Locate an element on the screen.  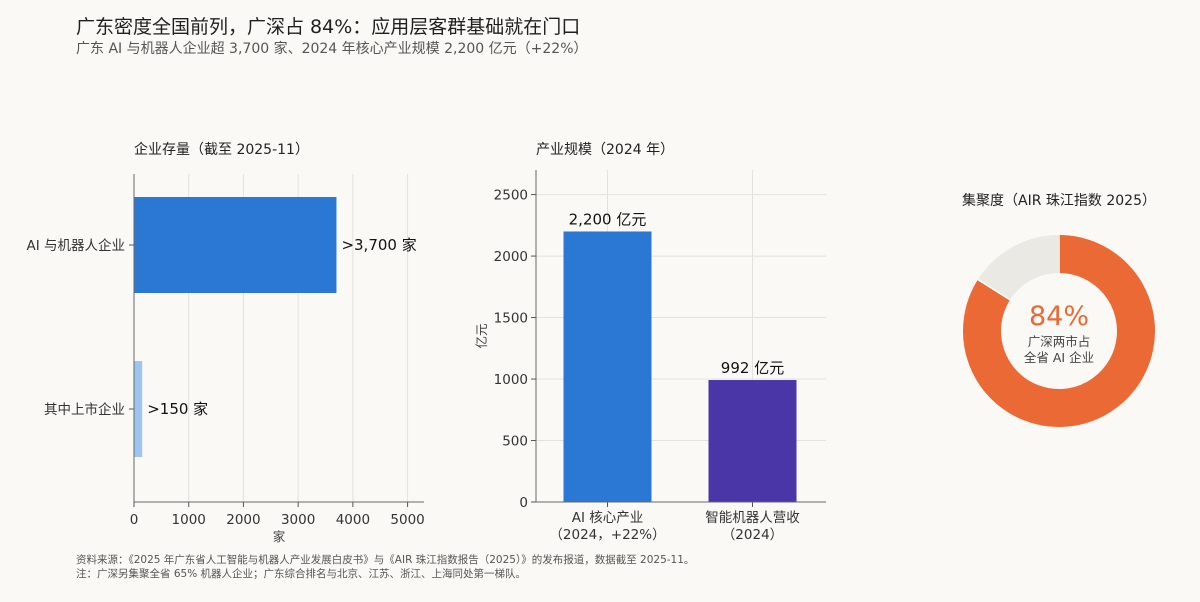
y-tick-label: 0 is located at coordinates (523, 503).